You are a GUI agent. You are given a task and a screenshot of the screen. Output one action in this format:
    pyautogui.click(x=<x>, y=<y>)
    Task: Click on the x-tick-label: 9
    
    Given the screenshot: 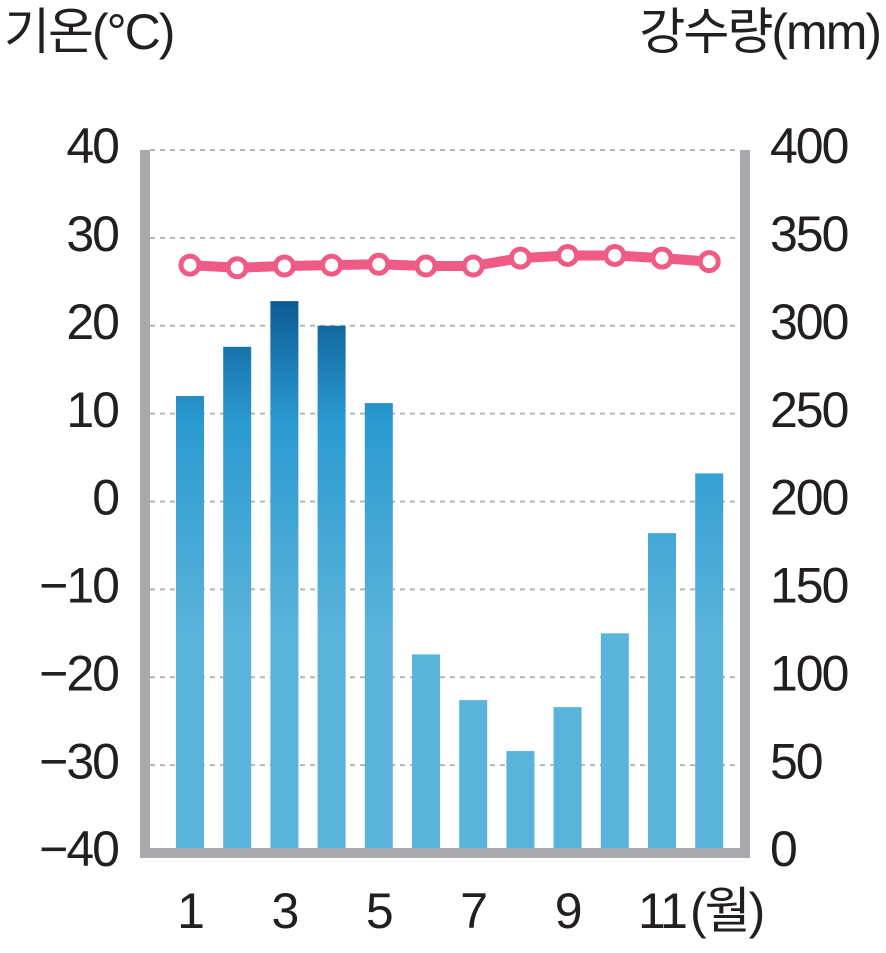 What is the action you would take?
    pyautogui.click(x=568, y=911)
    